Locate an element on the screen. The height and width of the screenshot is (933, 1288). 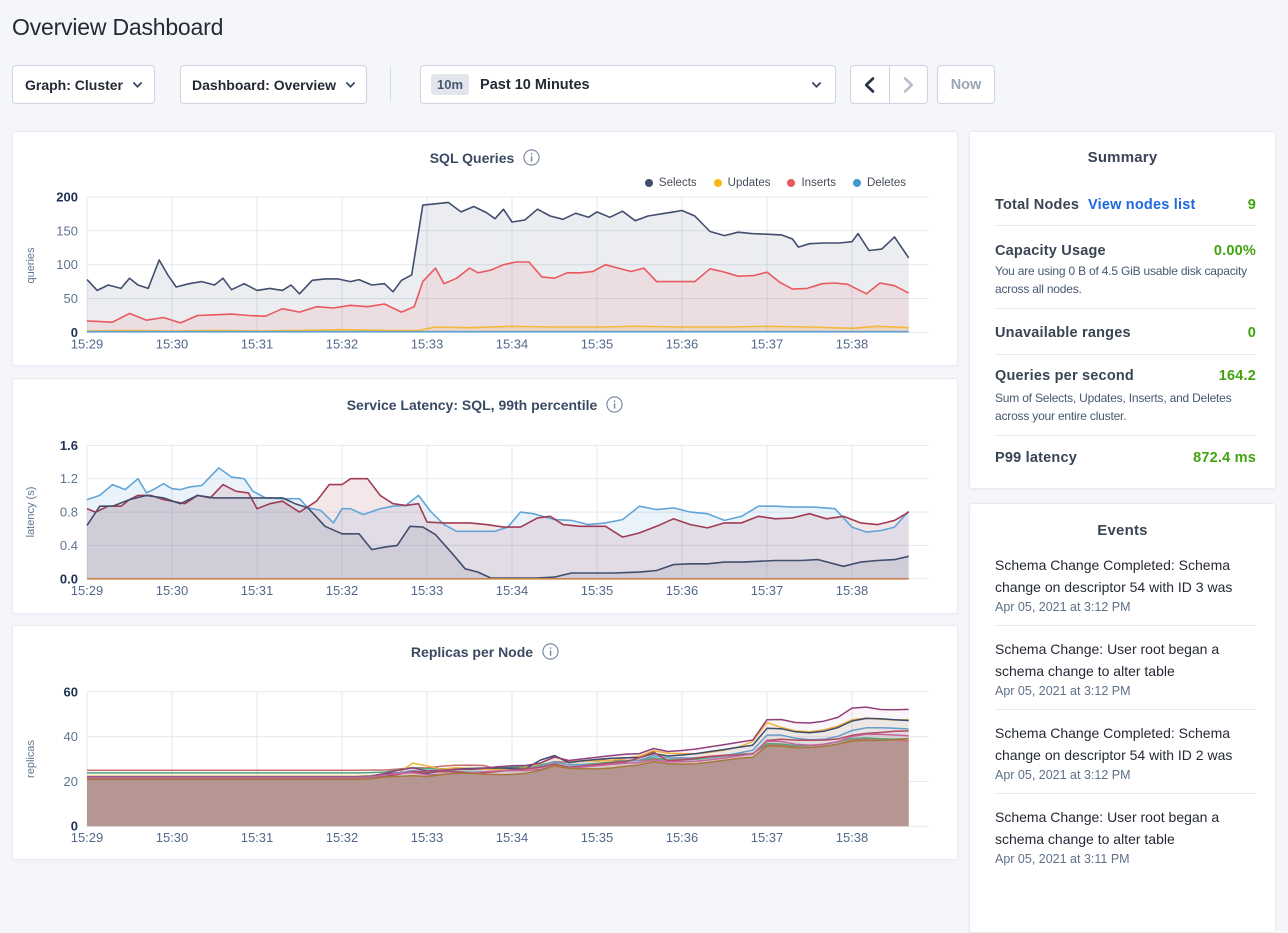
svg-text: 0.4 is located at coordinates (69, 545).